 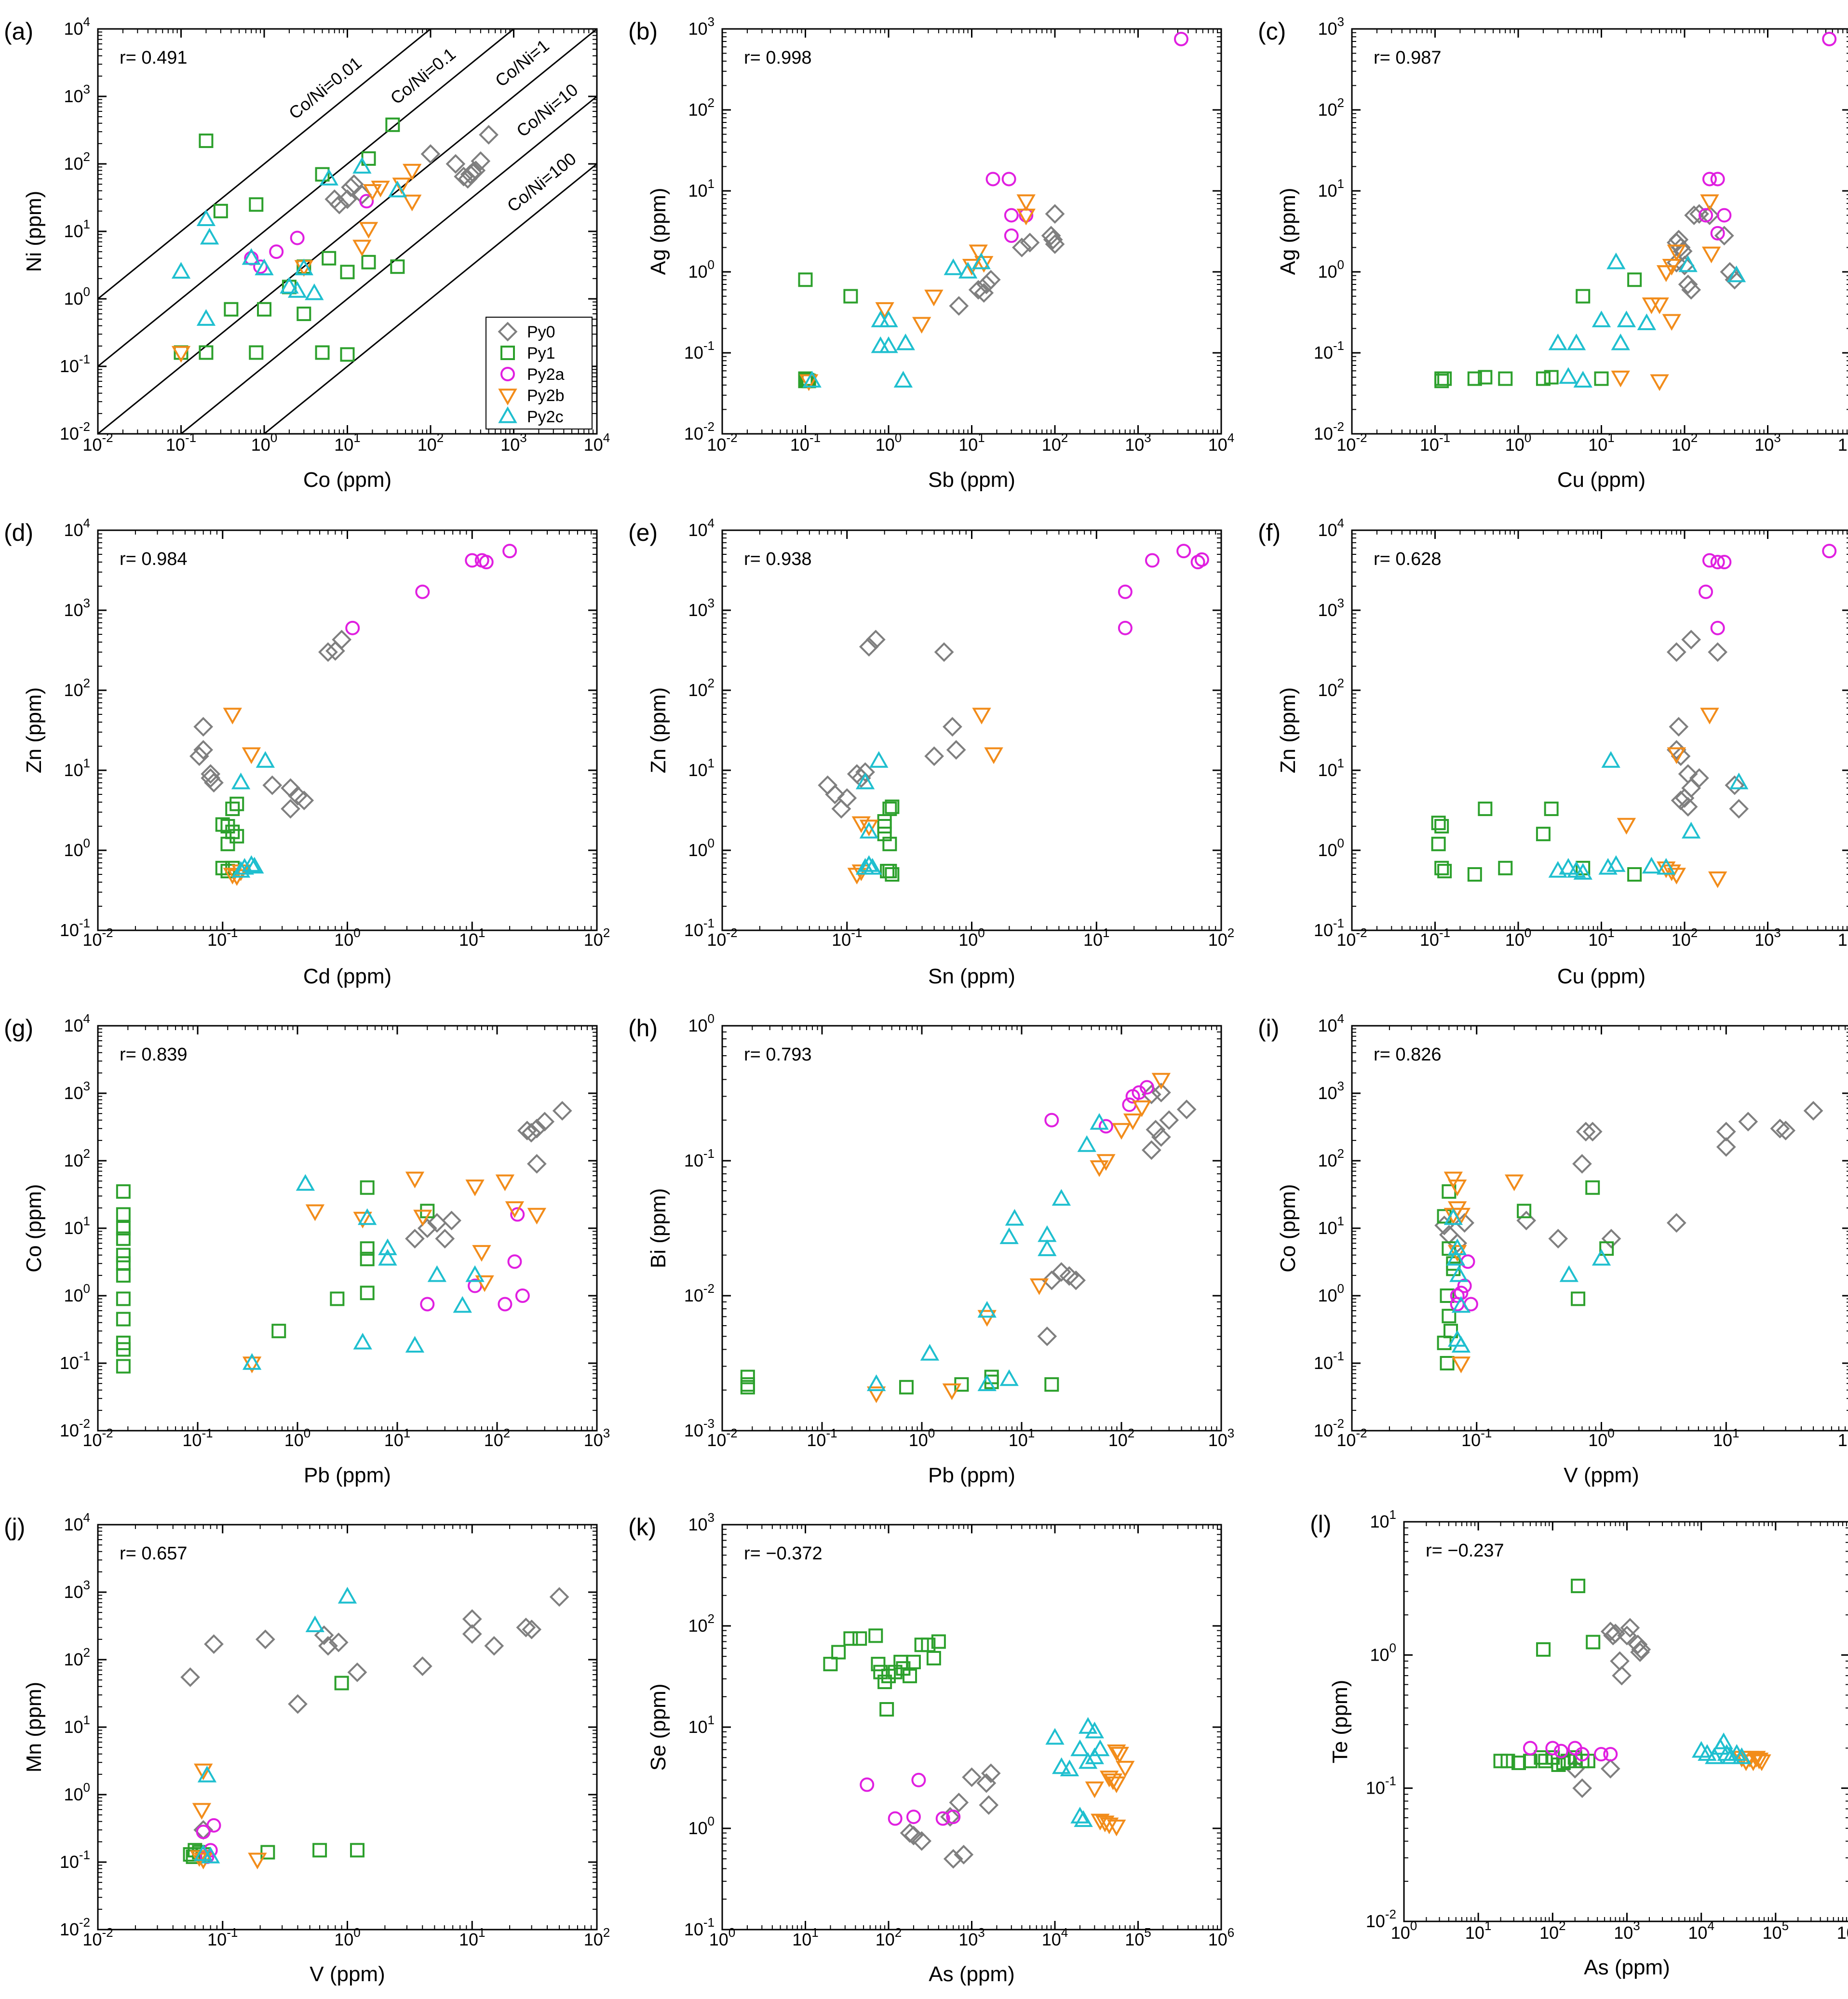 I want to click on legend-label: Py2b, so click(x=546, y=396).